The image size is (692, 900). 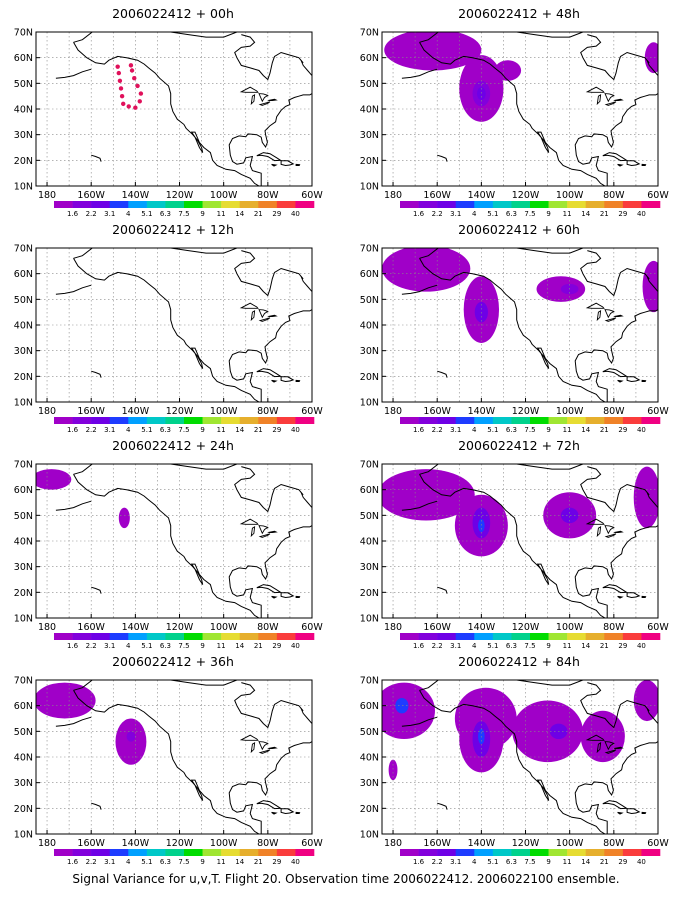 I want to click on panel-title: 2006022412 + 48h, so click(x=519, y=13).